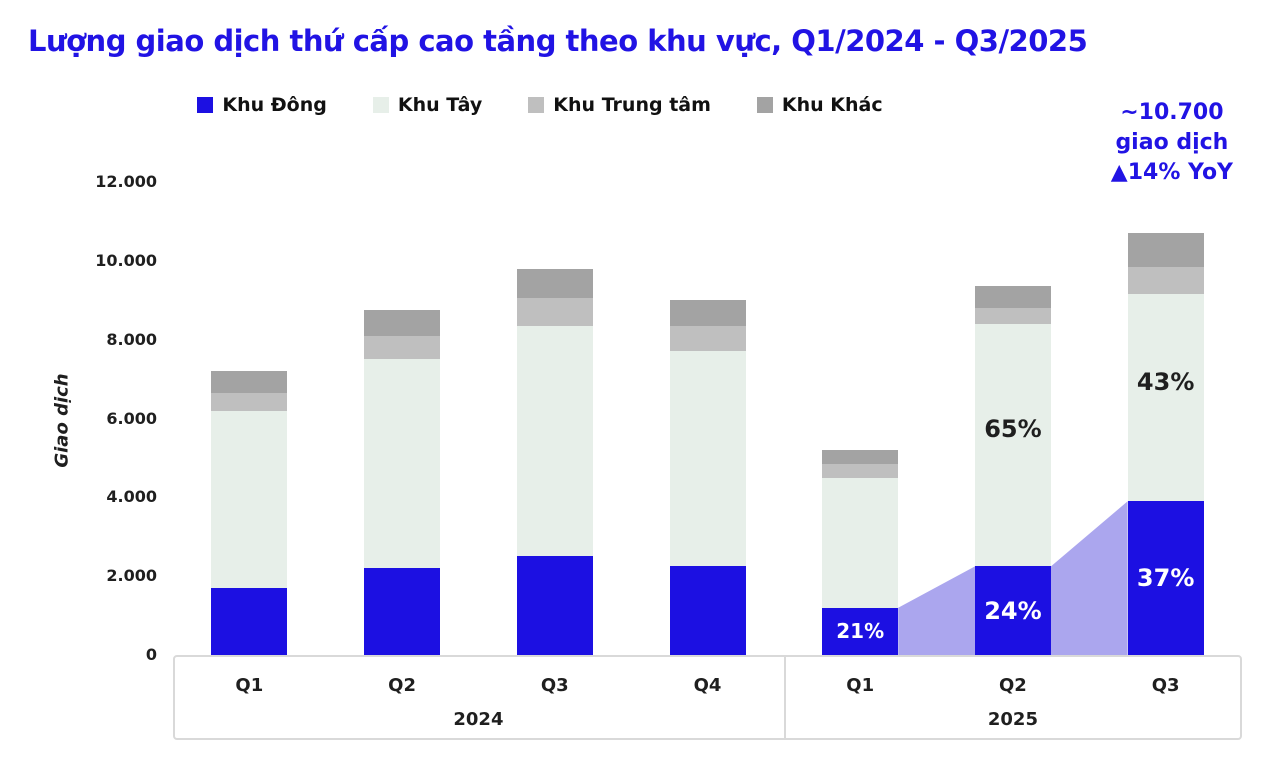 The height and width of the screenshot is (768, 1279). I want to click on bar-segment-Q1/2024-Khu Trung tâm, so click(249, 401).